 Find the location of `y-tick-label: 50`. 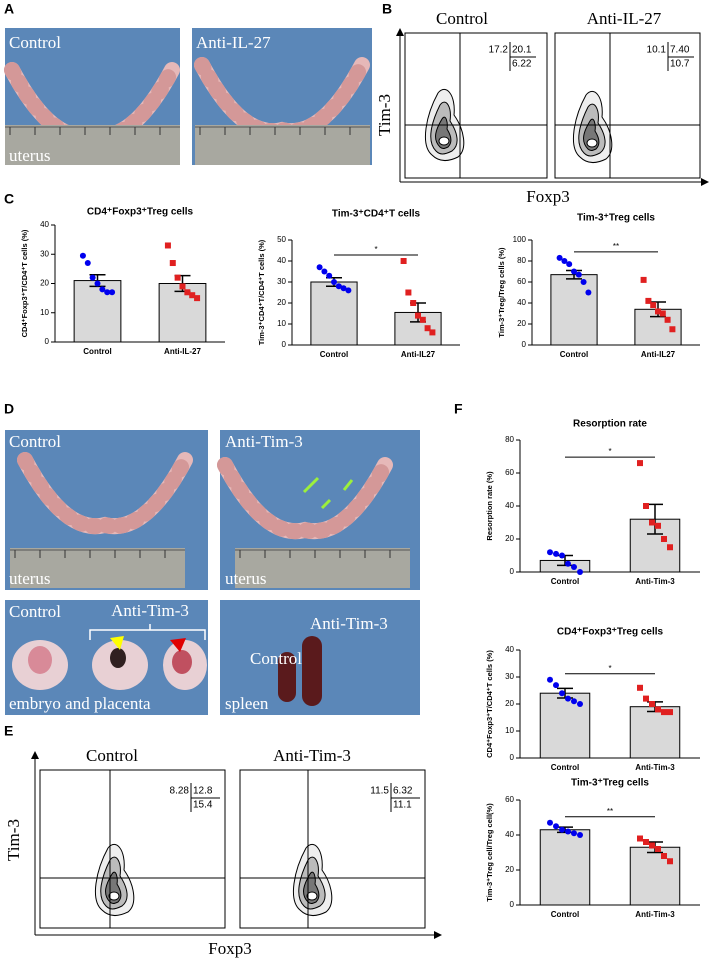

y-tick-label: 50 is located at coordinates (281, 239).